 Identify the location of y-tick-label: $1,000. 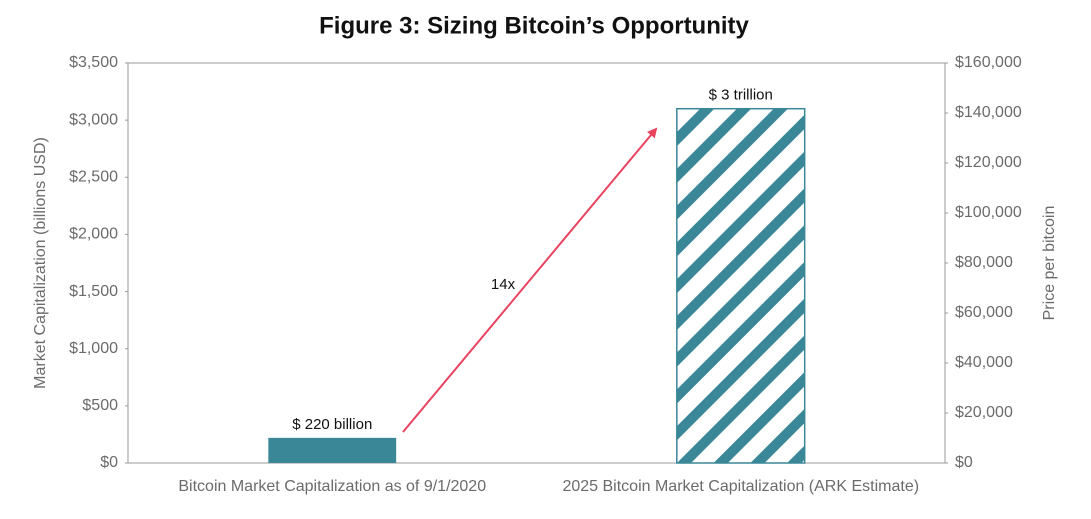
(93, 348).